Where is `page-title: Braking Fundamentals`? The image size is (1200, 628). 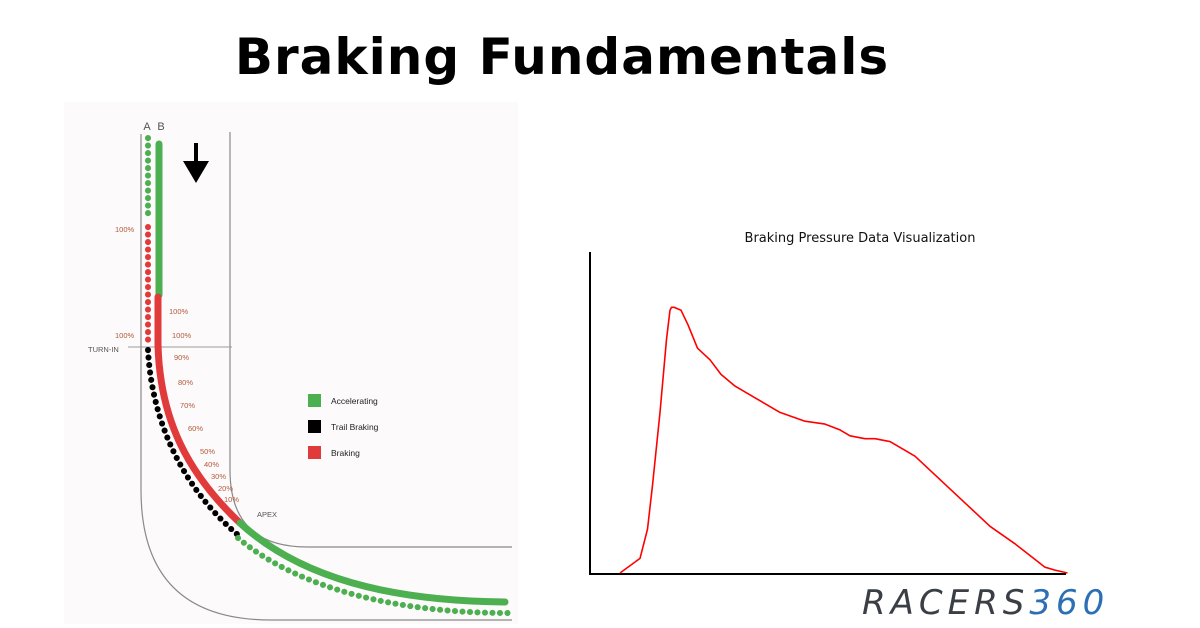 page-title: Braking Fundamentals is located at coordinates (562, 57).